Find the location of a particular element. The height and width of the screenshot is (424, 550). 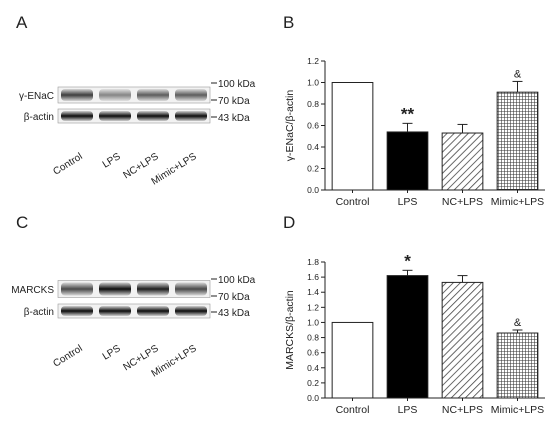

y-tick-label: 1.6 is located at coordinates (313, 277).